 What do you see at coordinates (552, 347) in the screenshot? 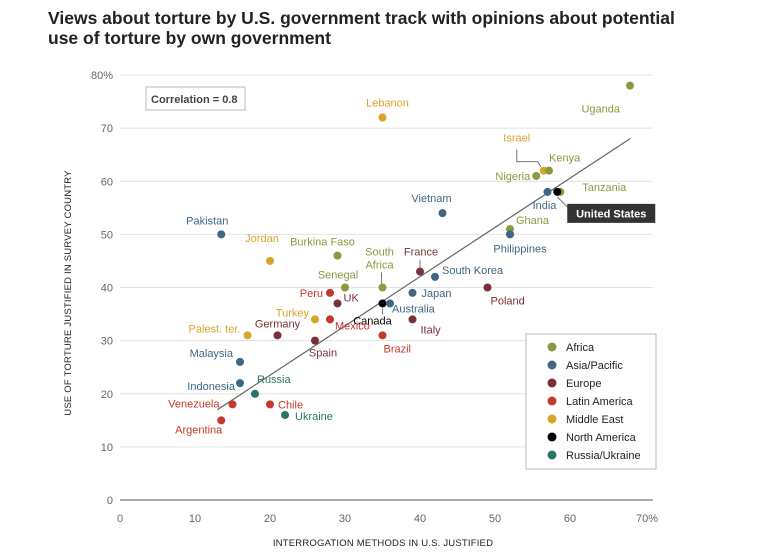
I see `legend-swatch-africa` at bounding box center [552, 347].